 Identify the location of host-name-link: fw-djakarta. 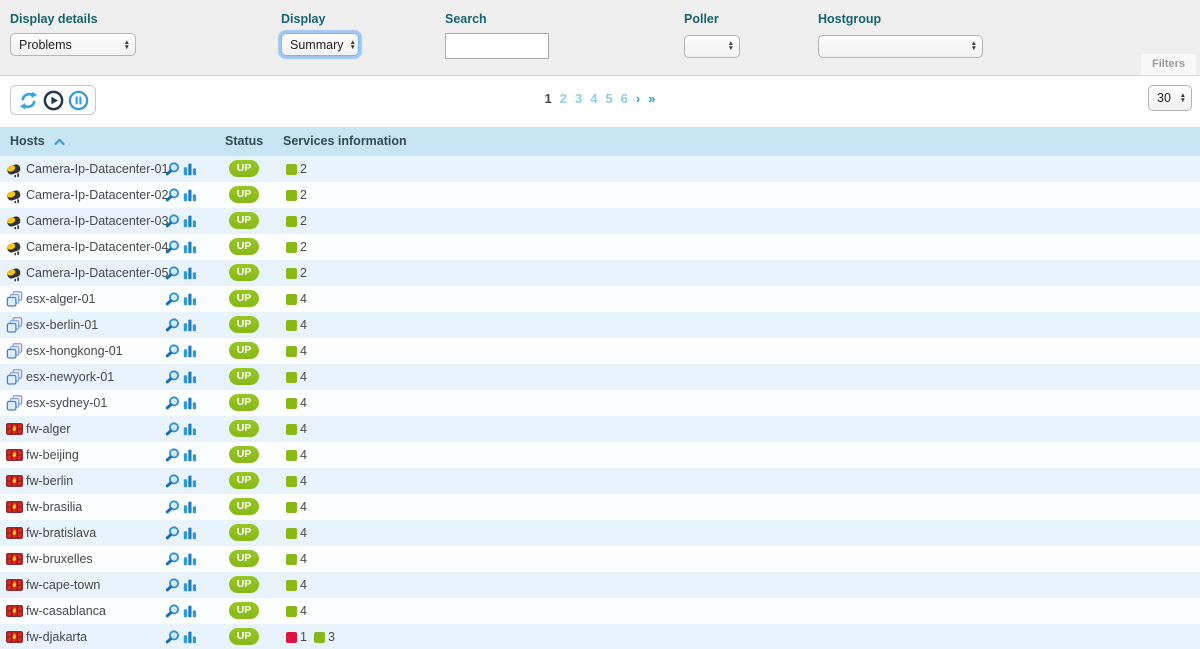
(57, 637).